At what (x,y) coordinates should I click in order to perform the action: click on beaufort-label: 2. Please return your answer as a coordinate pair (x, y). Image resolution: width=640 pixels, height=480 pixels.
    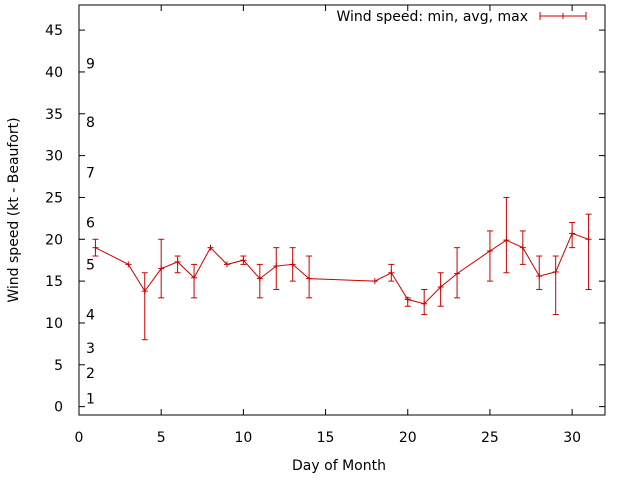
    Looking at the image, I should click on (90, 374).